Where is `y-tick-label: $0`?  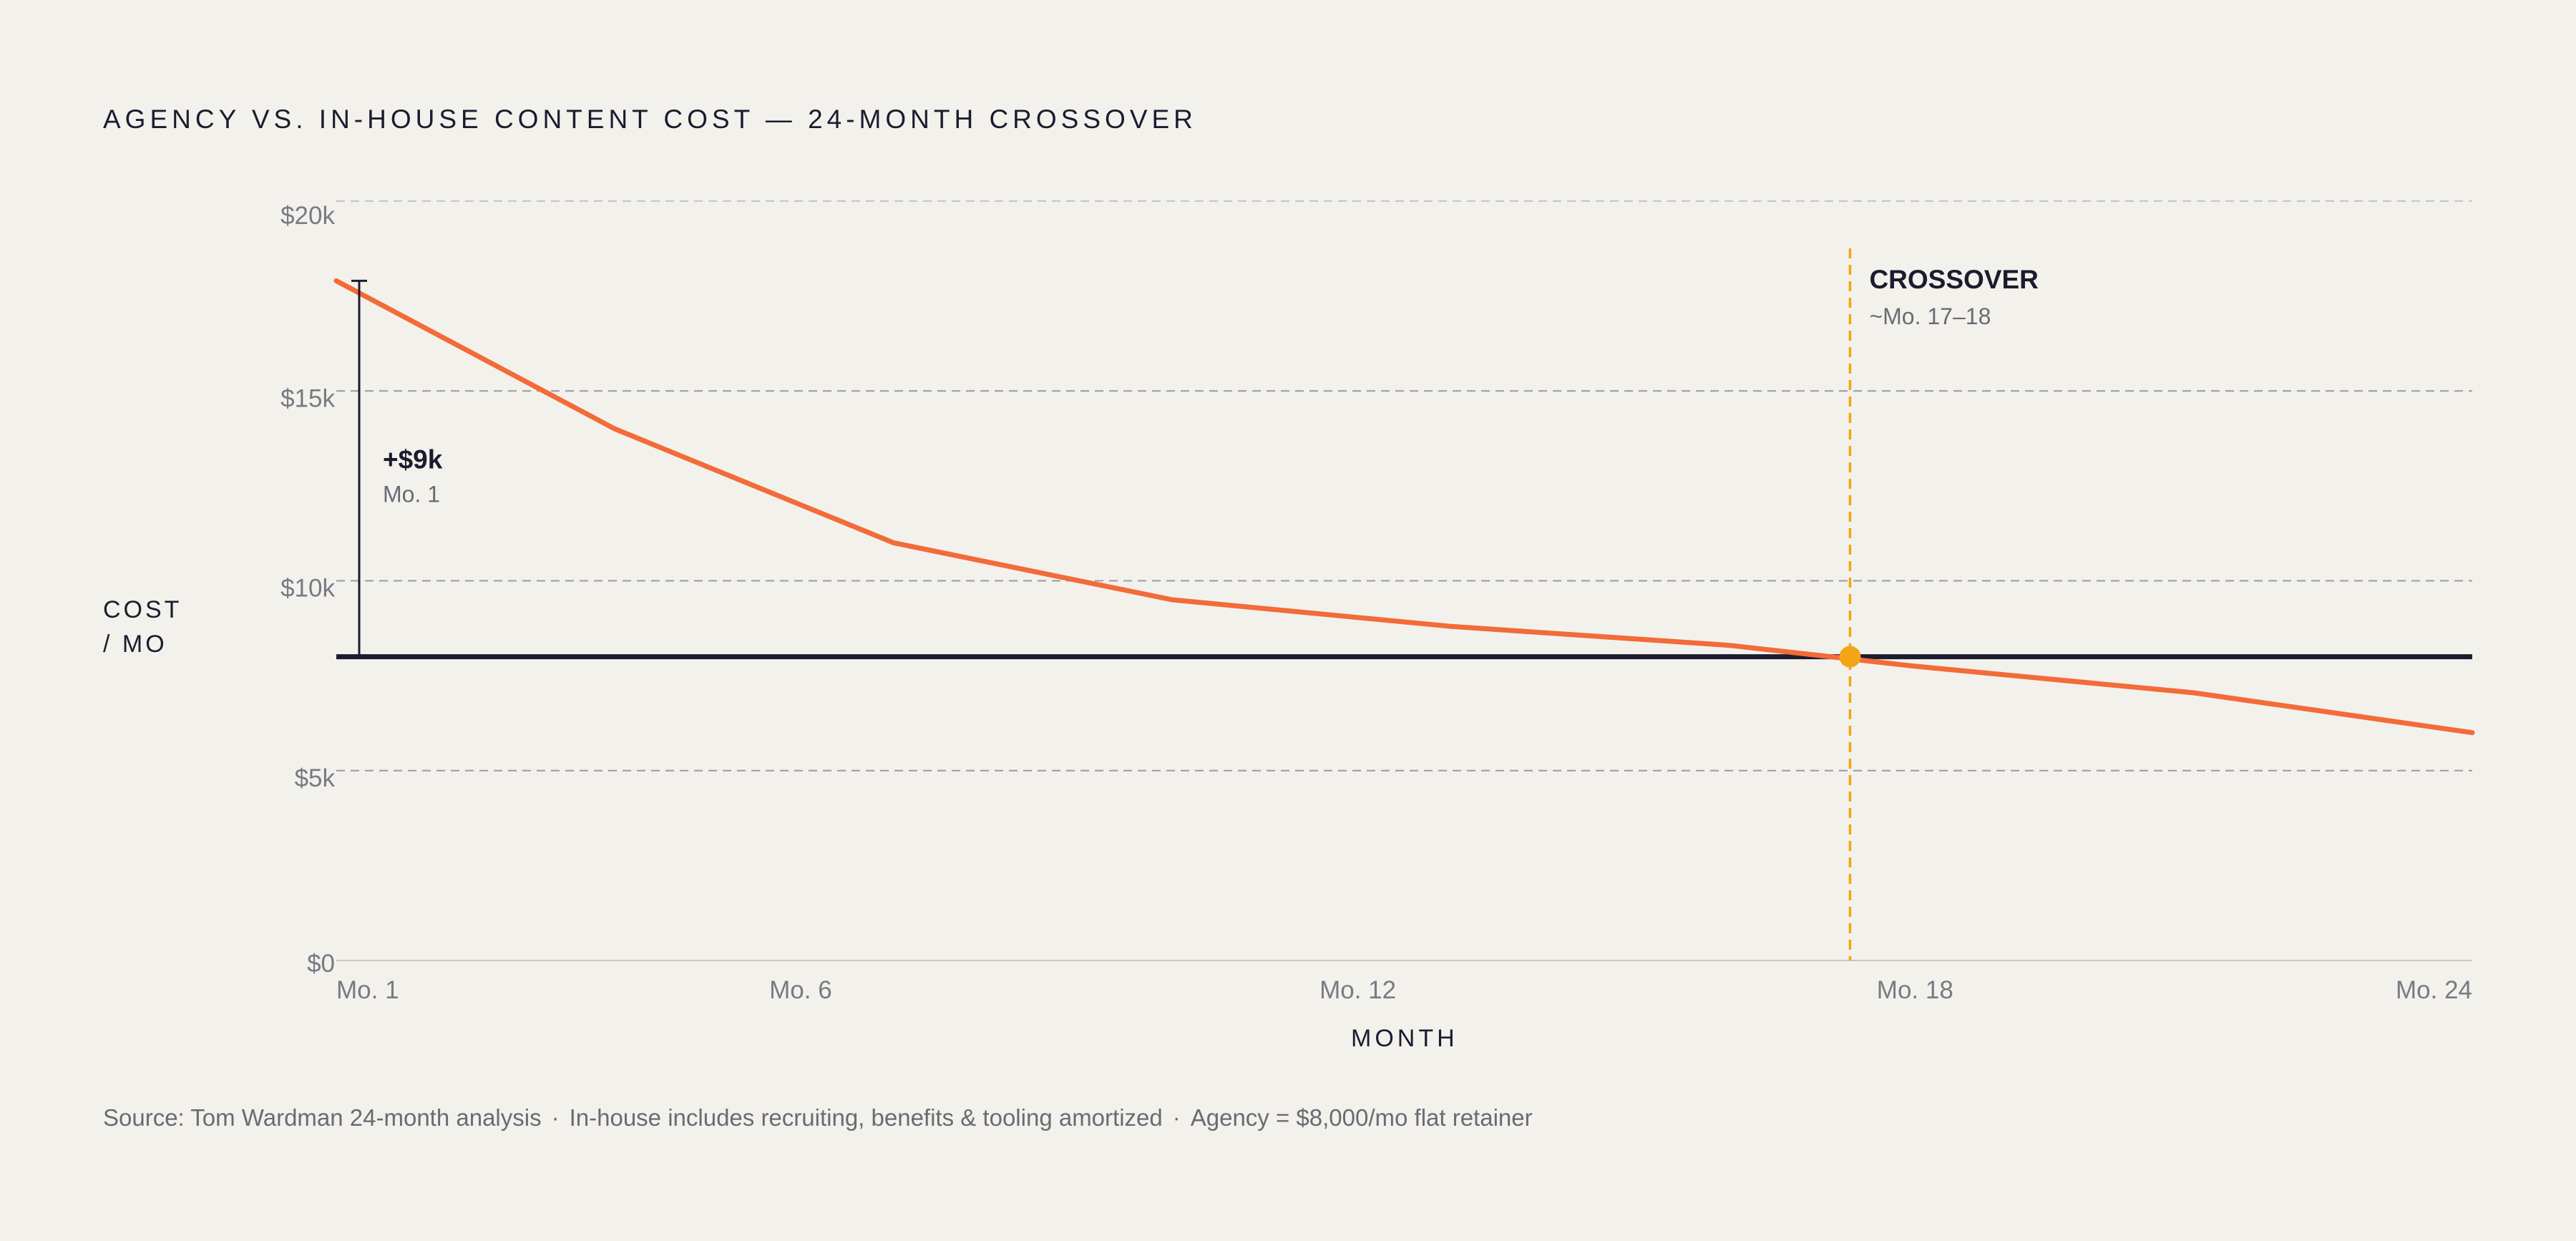 y-tick-label: $0 is located at coordinates (321, 964).